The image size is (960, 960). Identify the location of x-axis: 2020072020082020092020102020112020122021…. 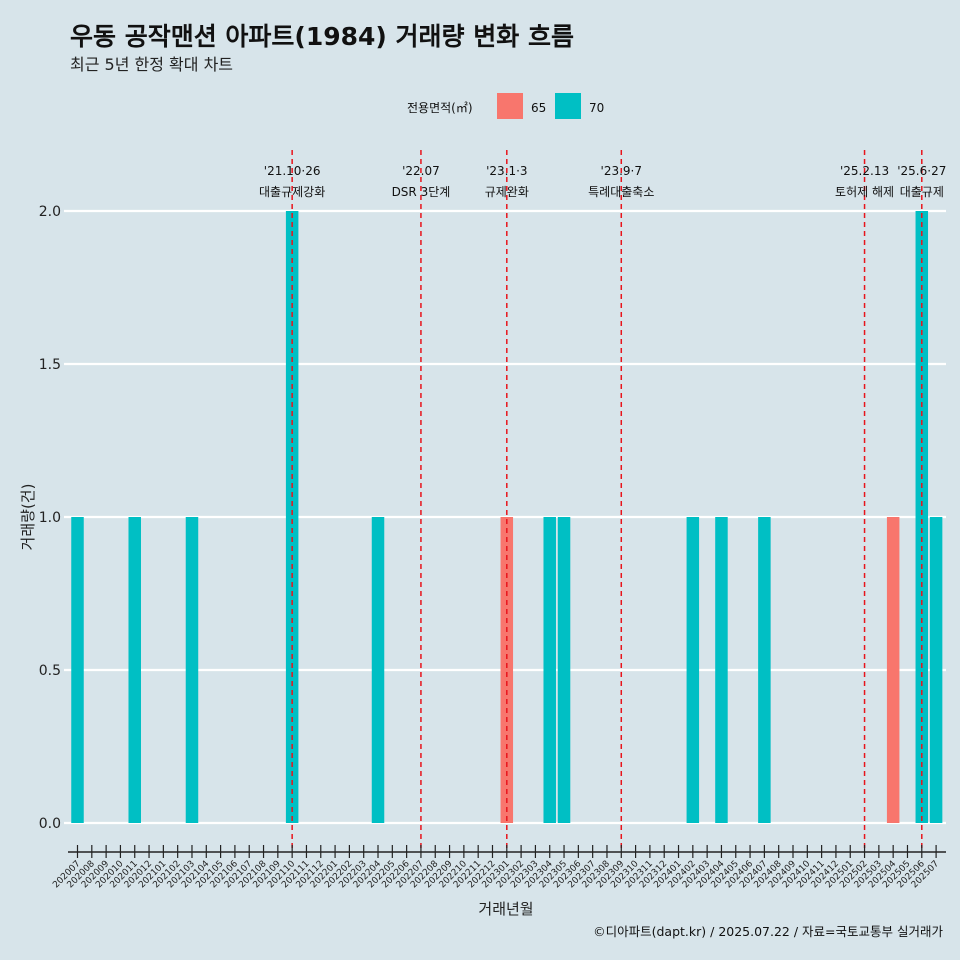
(498, 867).